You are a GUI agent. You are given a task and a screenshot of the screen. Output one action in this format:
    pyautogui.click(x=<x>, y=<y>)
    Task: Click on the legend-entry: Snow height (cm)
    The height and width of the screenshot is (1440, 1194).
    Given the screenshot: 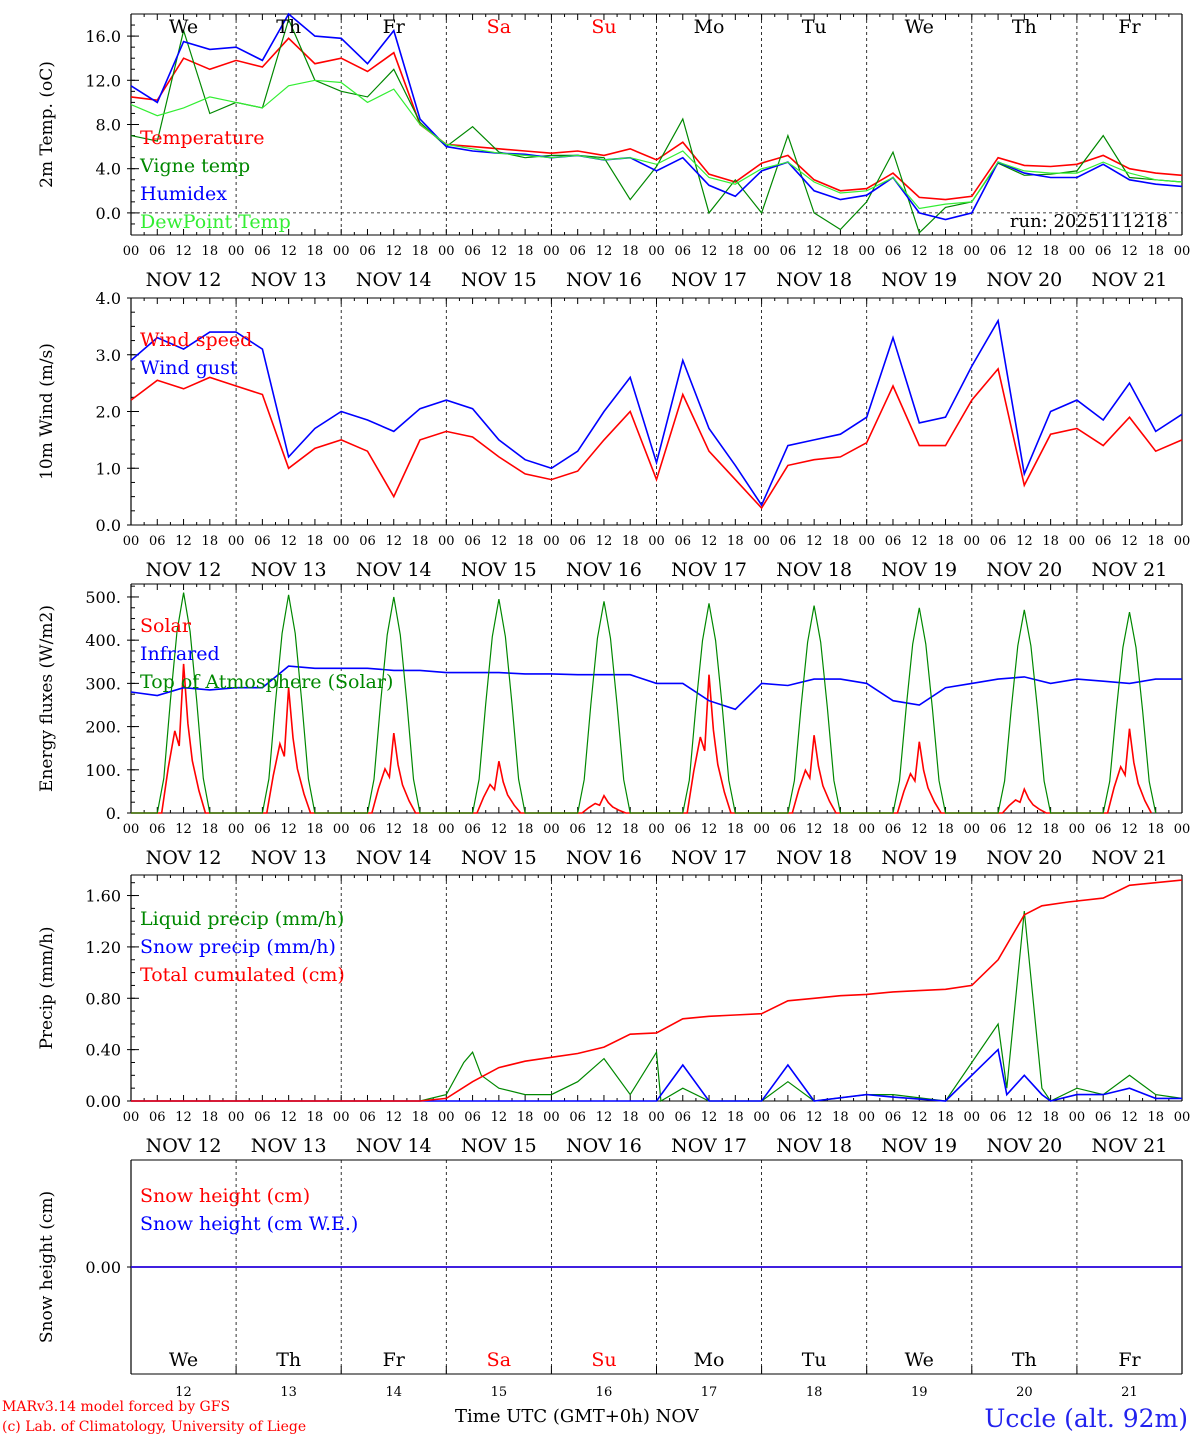 What is the action you would take?
    pyautogui.click(x=225, y=1196)
    